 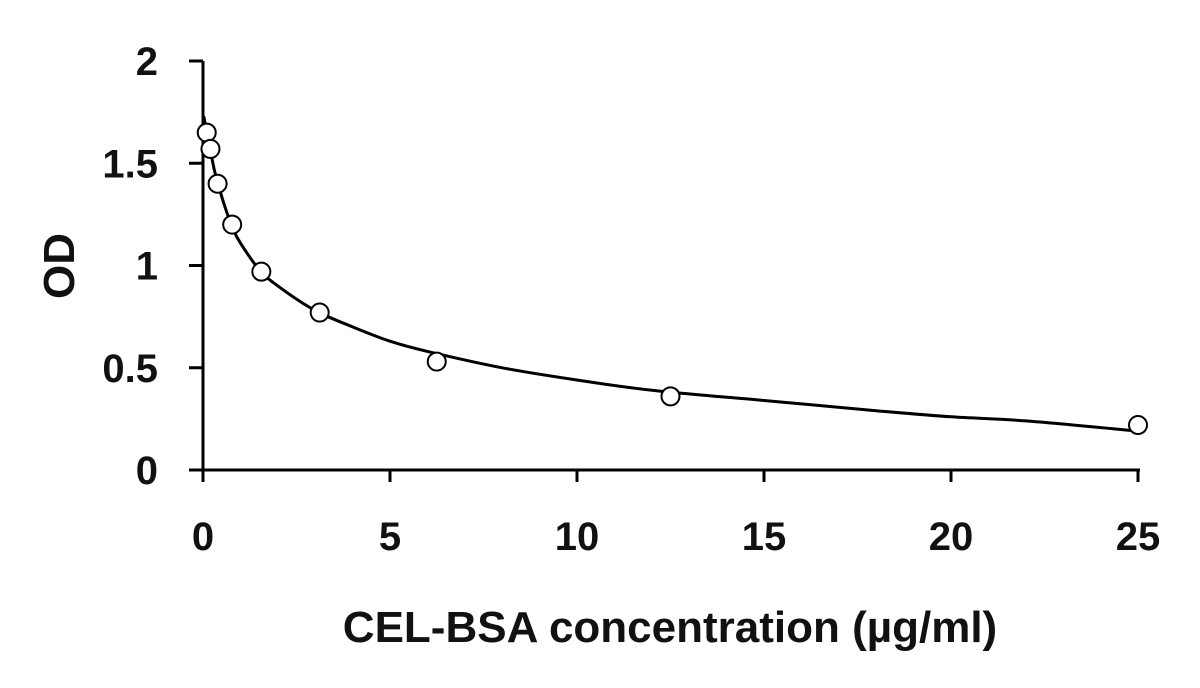 What do you see at coordinates (130, 369) in the screenshot?
I see `y-tick-label: 0.5` at bounding box center [130, 369].